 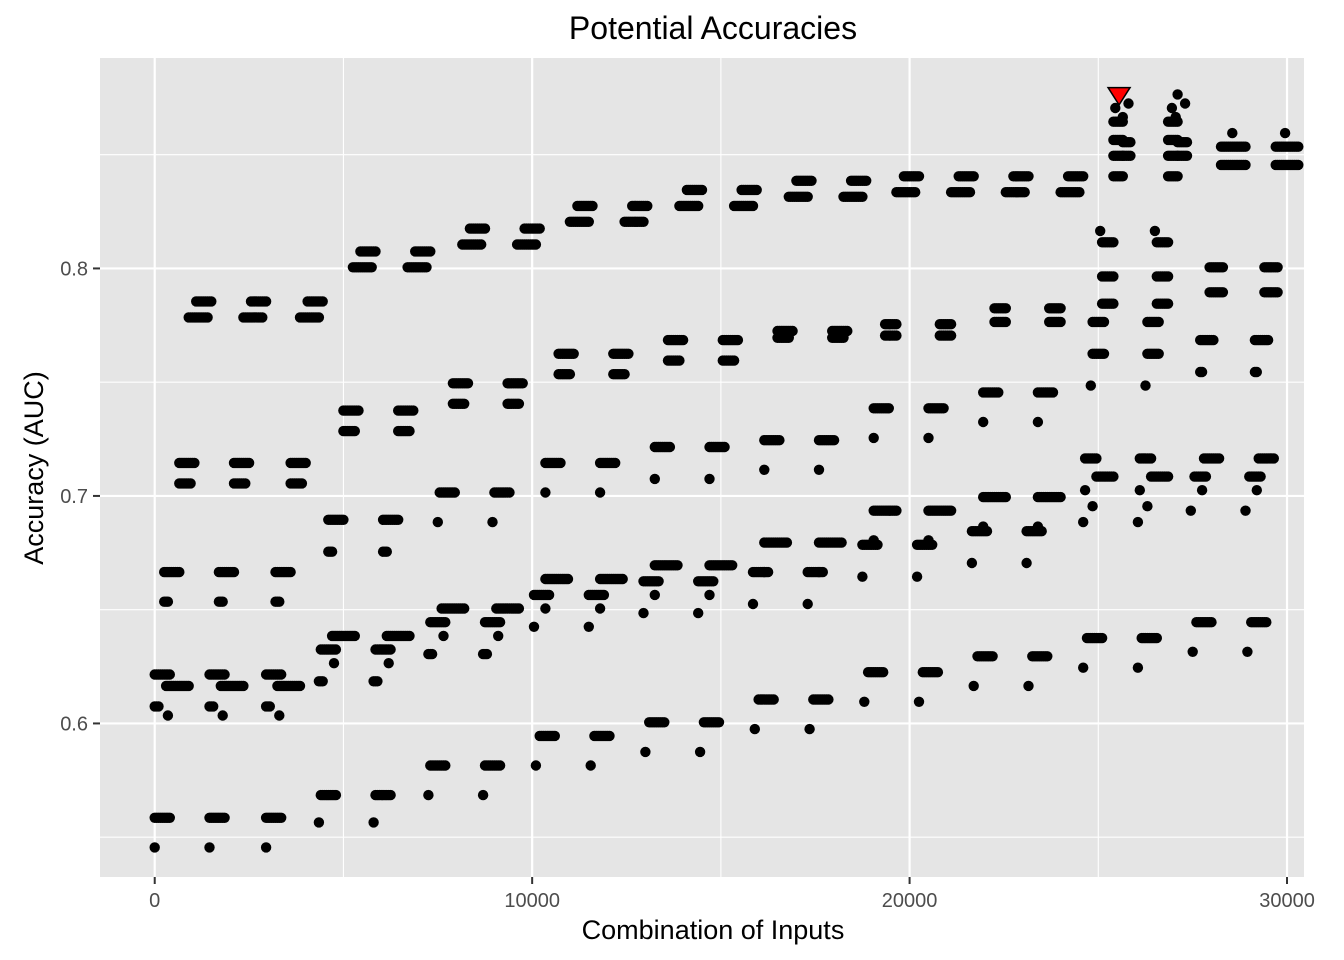 I want to click on x-axis-ticks: 0 10000 20000 30000, so click(x=732, y=894).